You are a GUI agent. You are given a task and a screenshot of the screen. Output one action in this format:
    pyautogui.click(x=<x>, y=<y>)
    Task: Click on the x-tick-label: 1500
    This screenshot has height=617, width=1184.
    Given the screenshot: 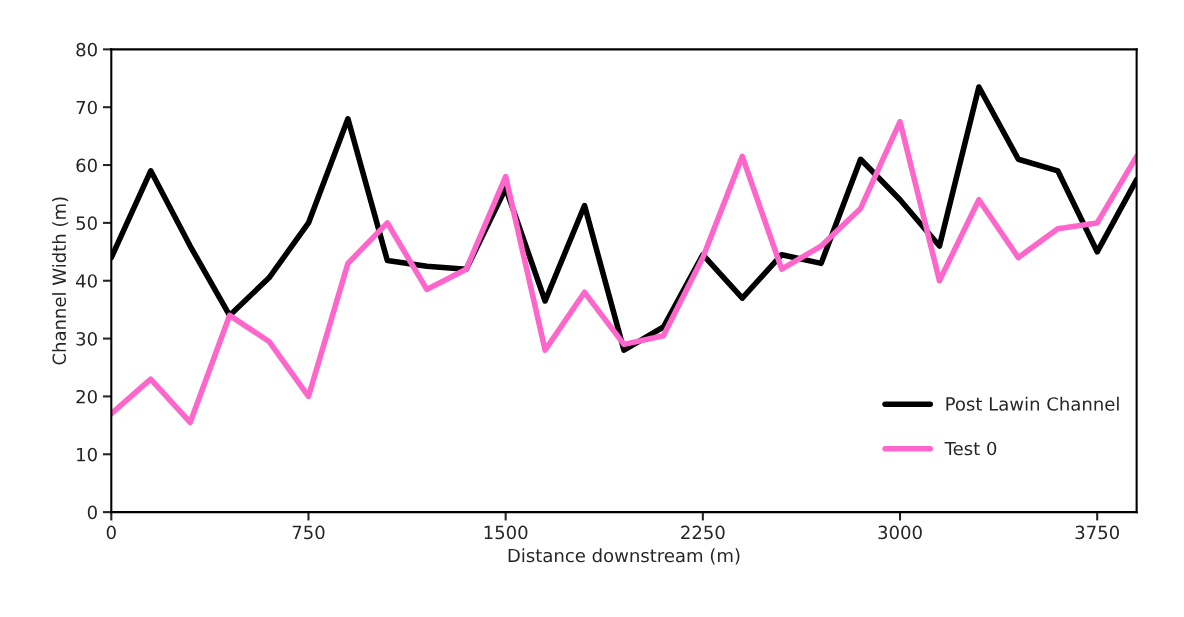 What is the action you would take?
    pyautogui.click(x=506, y=532)
    